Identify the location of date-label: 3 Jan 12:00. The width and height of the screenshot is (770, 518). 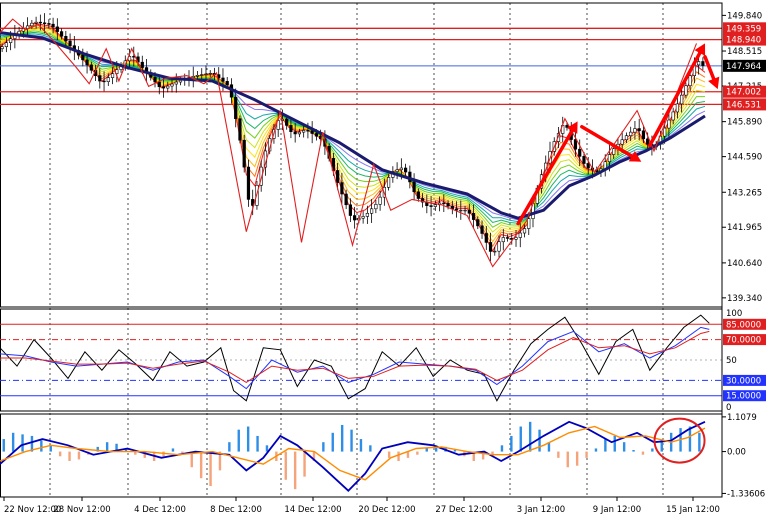
(541, 510).